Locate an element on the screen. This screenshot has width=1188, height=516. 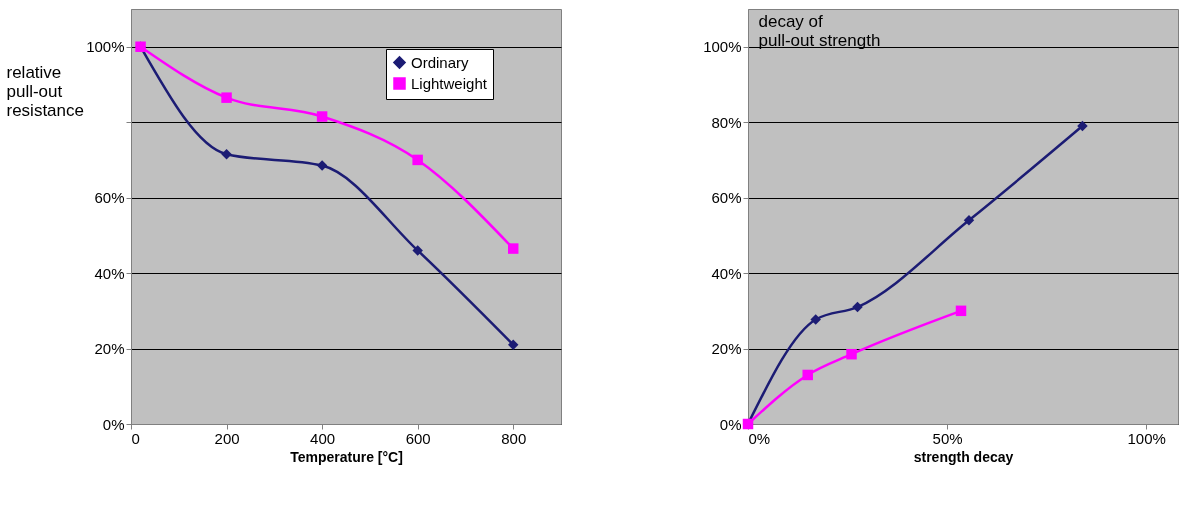
x-tick-label: 600 is located at coordinates (418, 438).